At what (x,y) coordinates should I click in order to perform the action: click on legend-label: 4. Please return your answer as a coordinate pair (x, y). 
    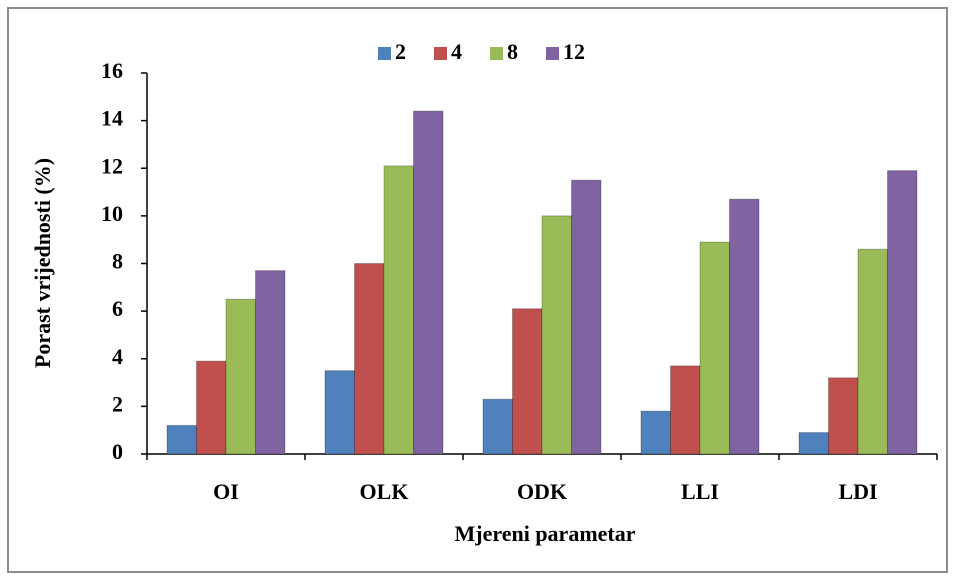
    Looking at the image, I should click on (456, 51).